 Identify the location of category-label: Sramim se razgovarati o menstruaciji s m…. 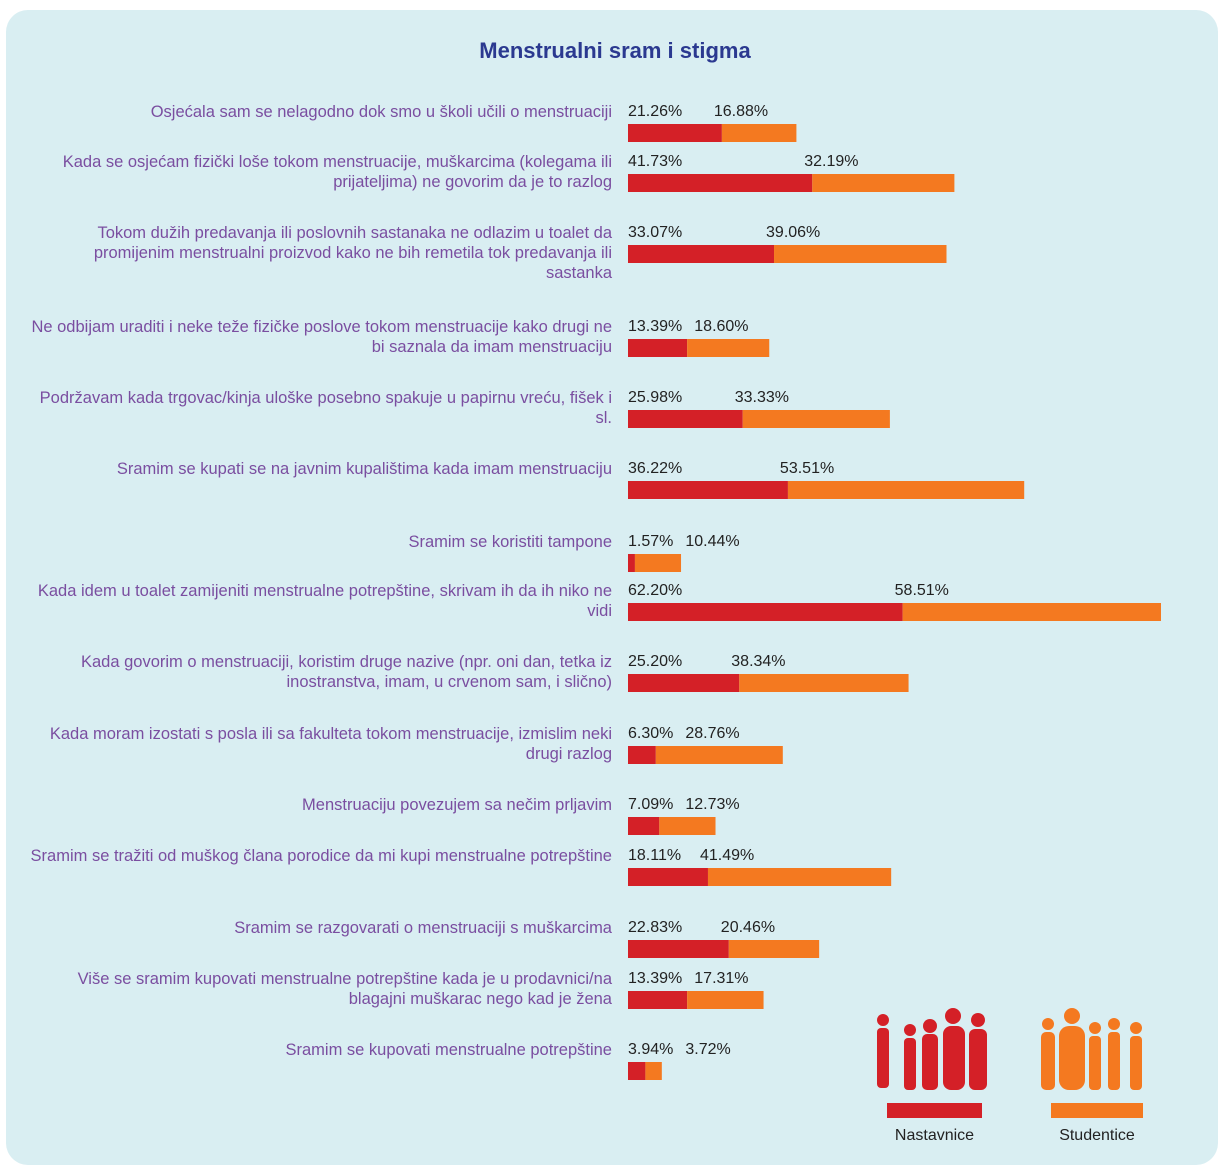
(423, 928).